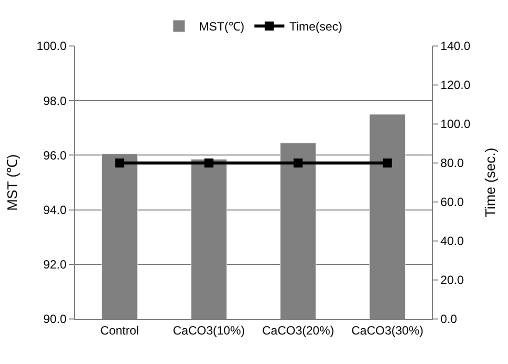  I want to click on y2-tick-label: 20.0, so click(452, 280).